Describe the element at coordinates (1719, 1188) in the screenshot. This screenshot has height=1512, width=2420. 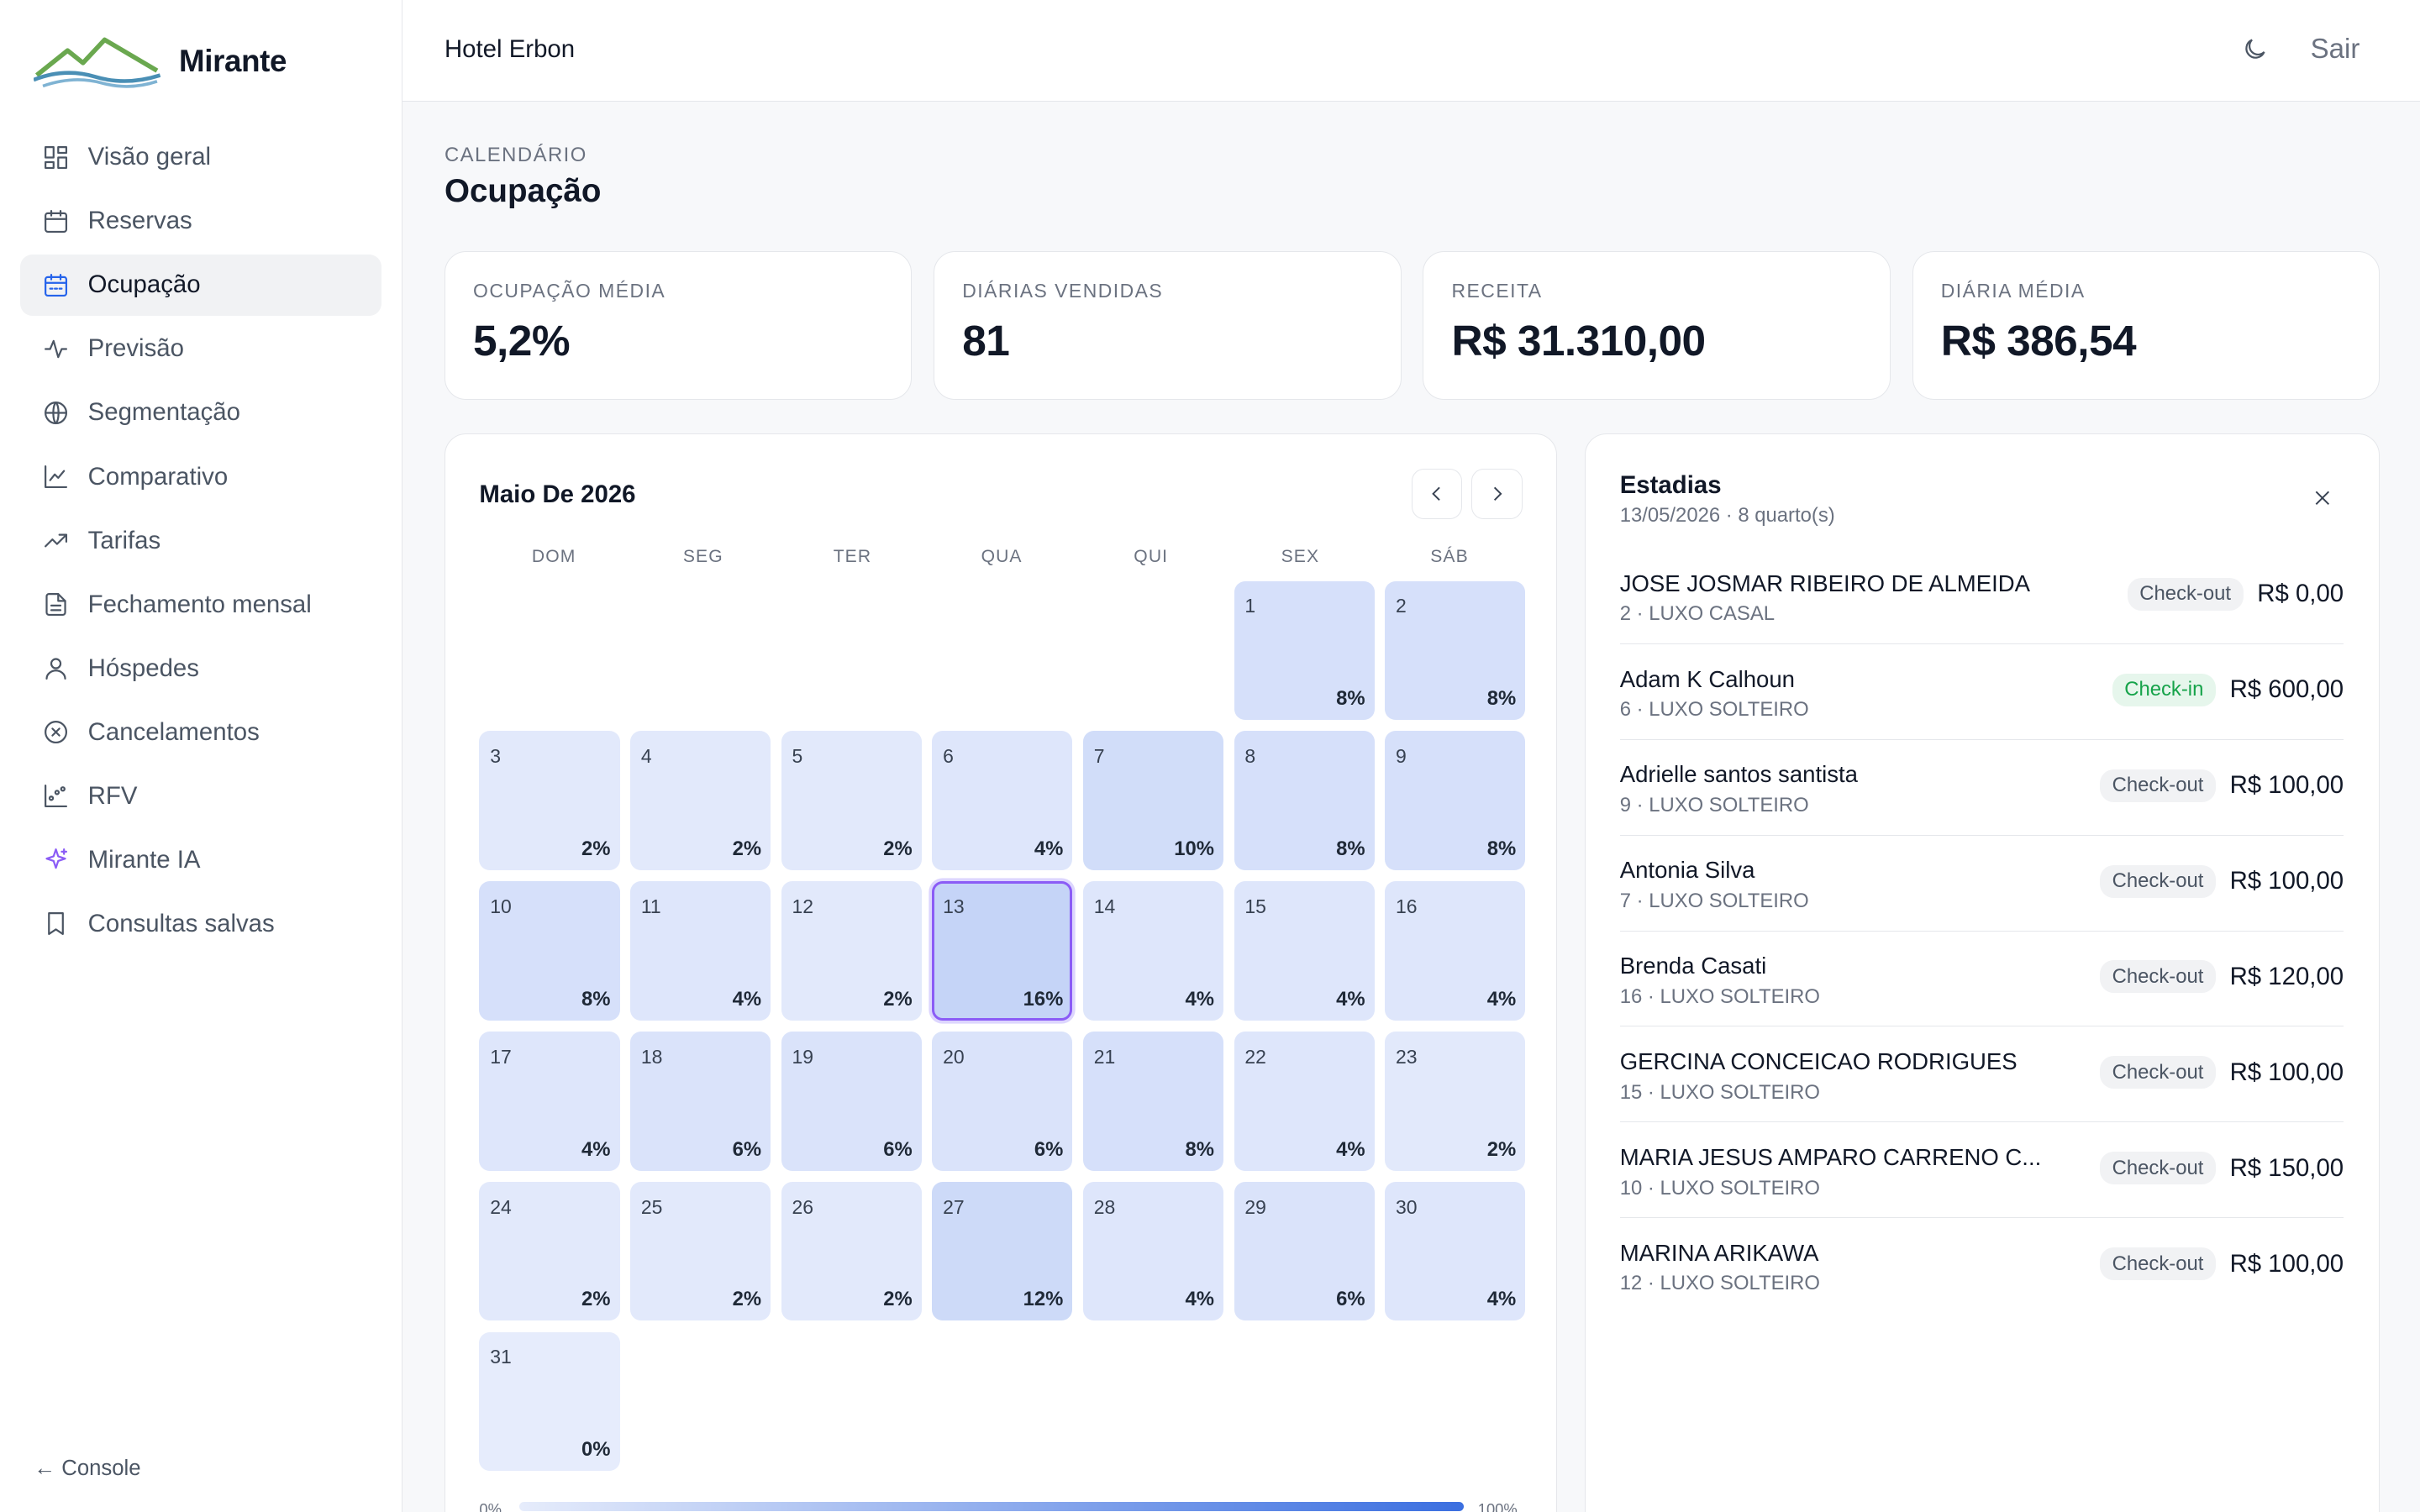
I see `room-info: 10 · LUXO SOLTEIRO` at that location.